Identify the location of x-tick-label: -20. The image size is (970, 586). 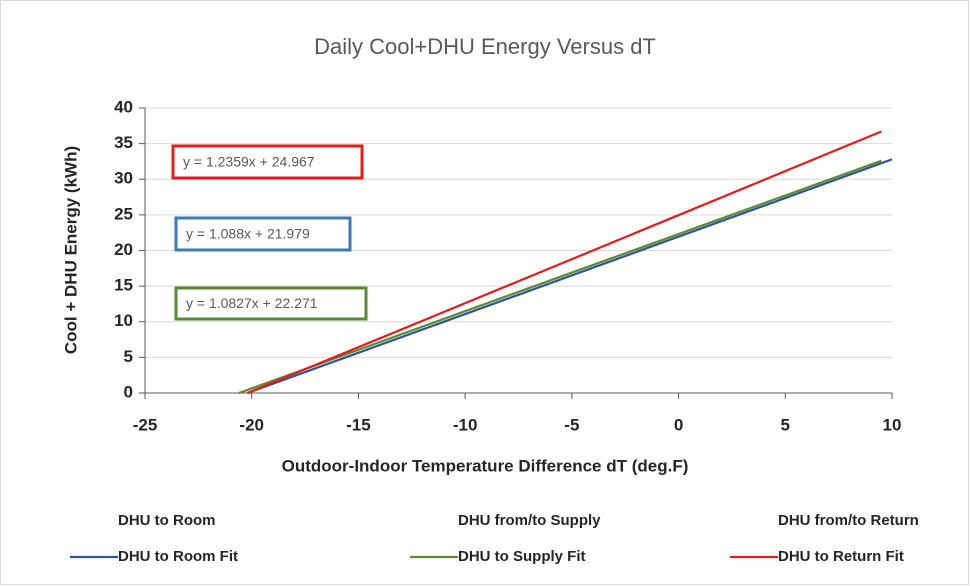
(251, 424).